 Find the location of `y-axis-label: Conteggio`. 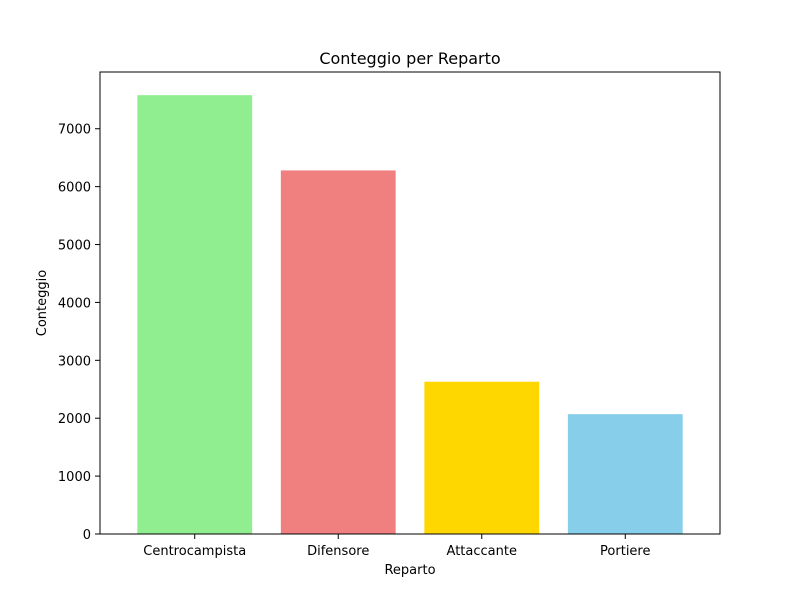

y-axis-label: Conteggio is located at coordinates (42, 303).